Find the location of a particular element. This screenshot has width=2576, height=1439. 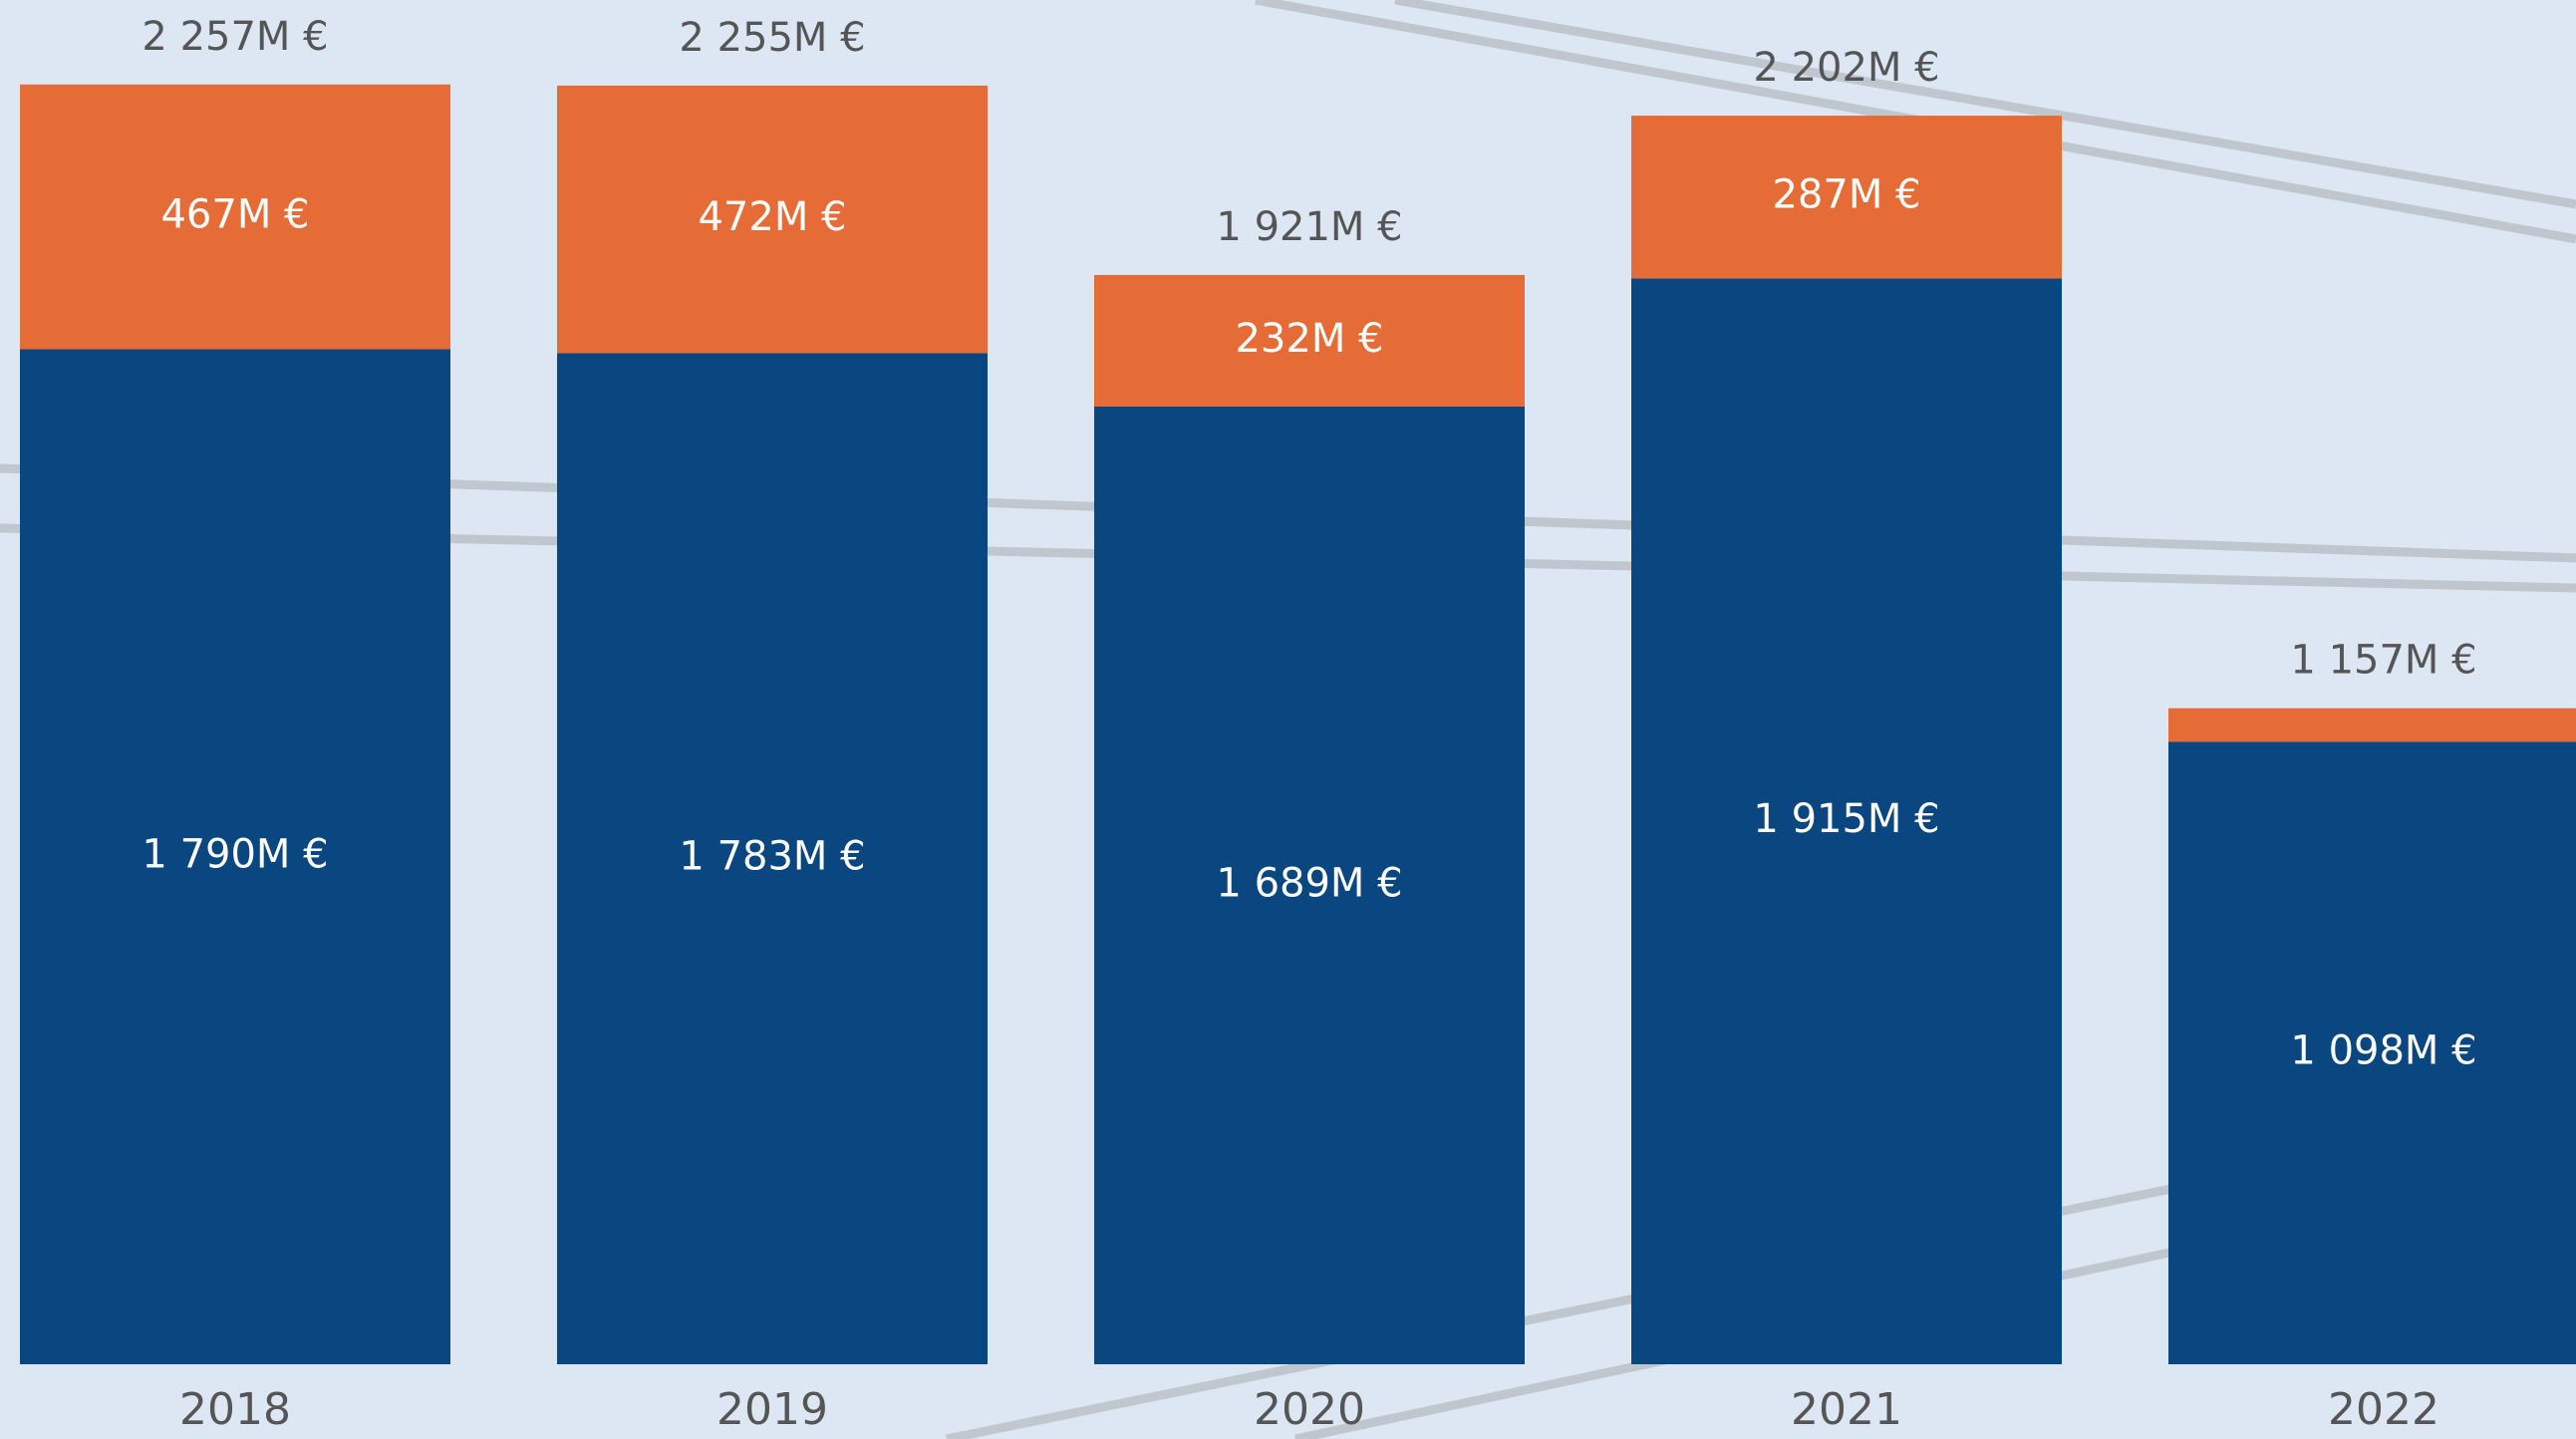

value-label: 287M € is located at coordinates (1846, 195).